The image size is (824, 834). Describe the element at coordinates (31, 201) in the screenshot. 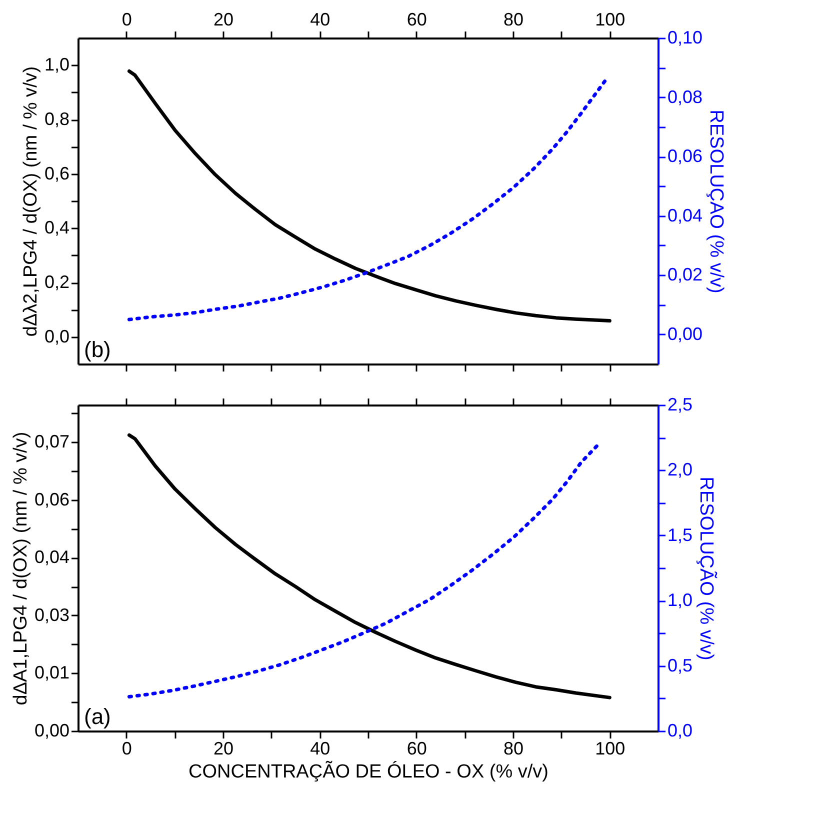

I see `y-axis-title: dΔλ2,LPG4 / d(OX) (nm / % v/v)` at that location.